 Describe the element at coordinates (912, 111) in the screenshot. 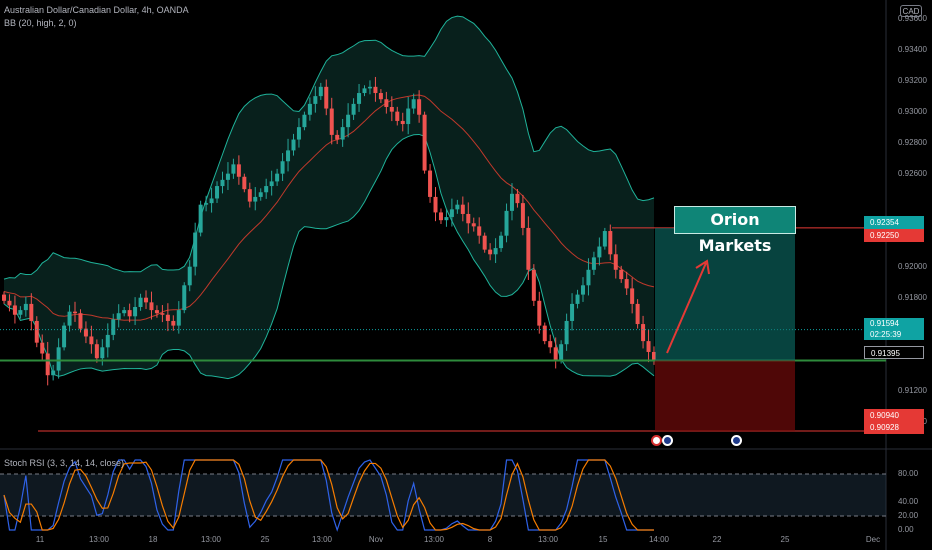

I see `price-tick: 0.93000` at that location.